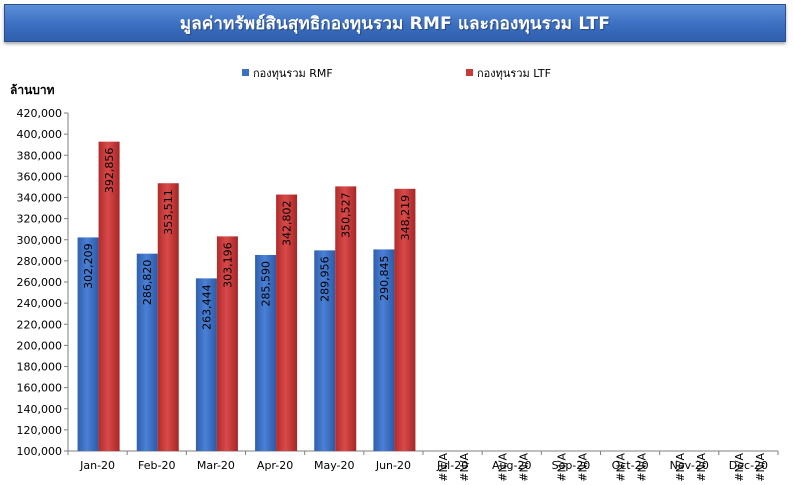  Describe the element at coordinates (40, 219) in the screenshot. I see `y-tick-label: 320,000` at that location.